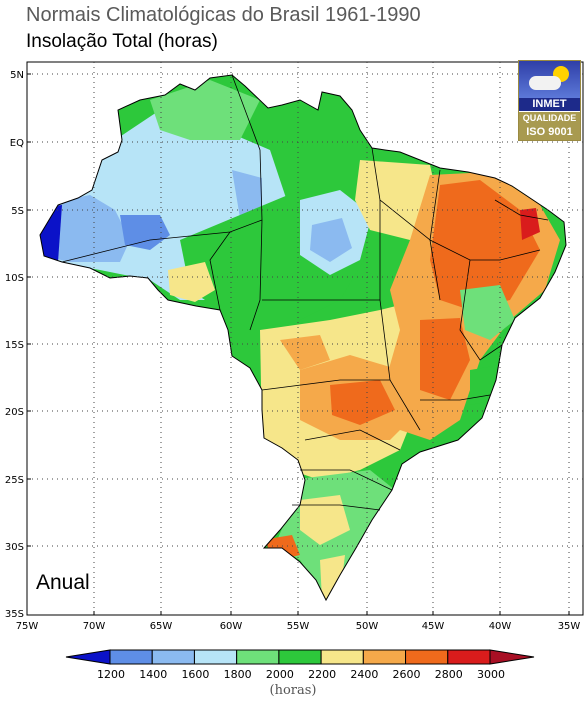  I want to click on lon-label-50w: 50W, so click(367, 626).